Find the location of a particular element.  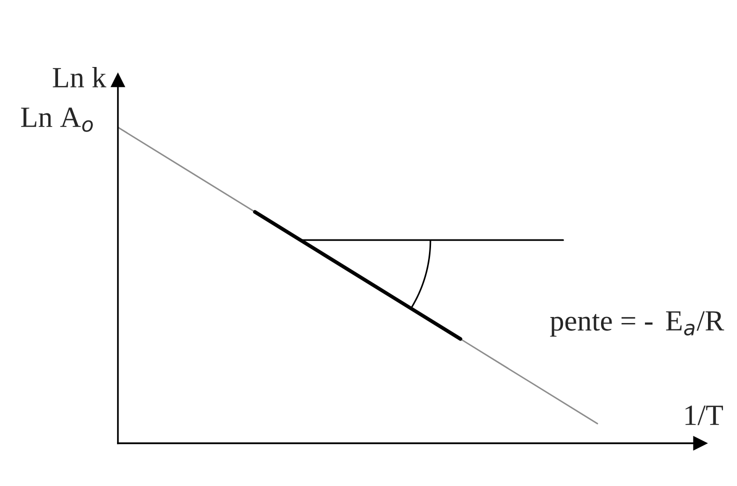

x-axis-title: 1/T is located at coordinates (704, 416).